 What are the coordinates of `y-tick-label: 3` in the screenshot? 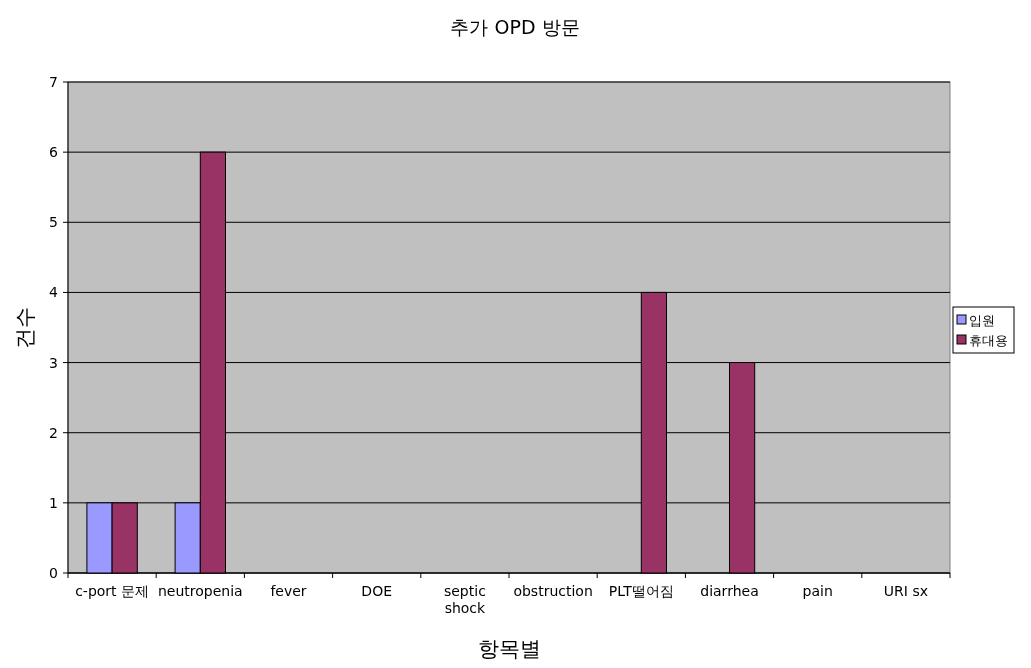 It's located at (53, 362).